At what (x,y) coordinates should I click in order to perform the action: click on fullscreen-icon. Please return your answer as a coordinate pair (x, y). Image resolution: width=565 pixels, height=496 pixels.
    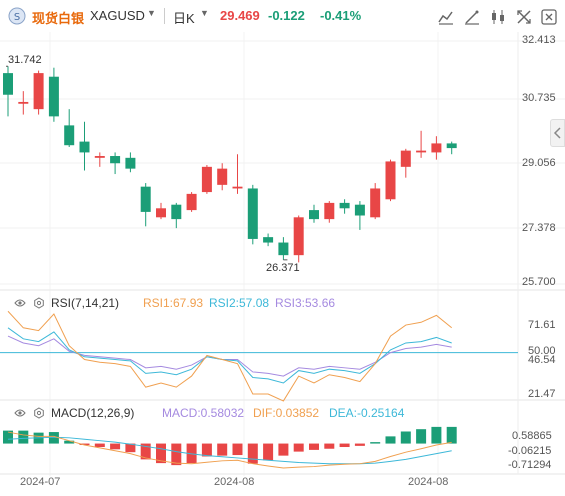
    Looking at the image, I should click on (524, 17).